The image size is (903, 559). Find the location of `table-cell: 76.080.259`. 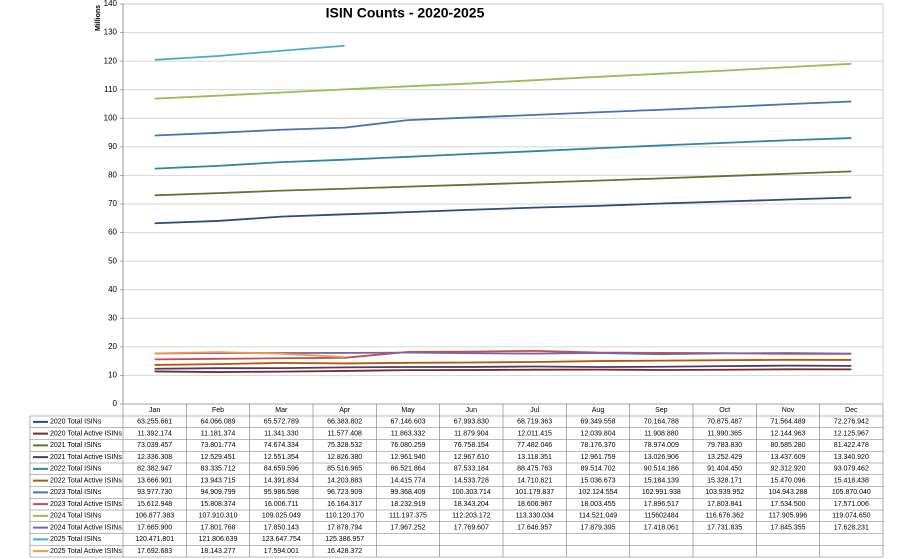

table-cell: 76.080.259 is located at coordinates (407, 445).